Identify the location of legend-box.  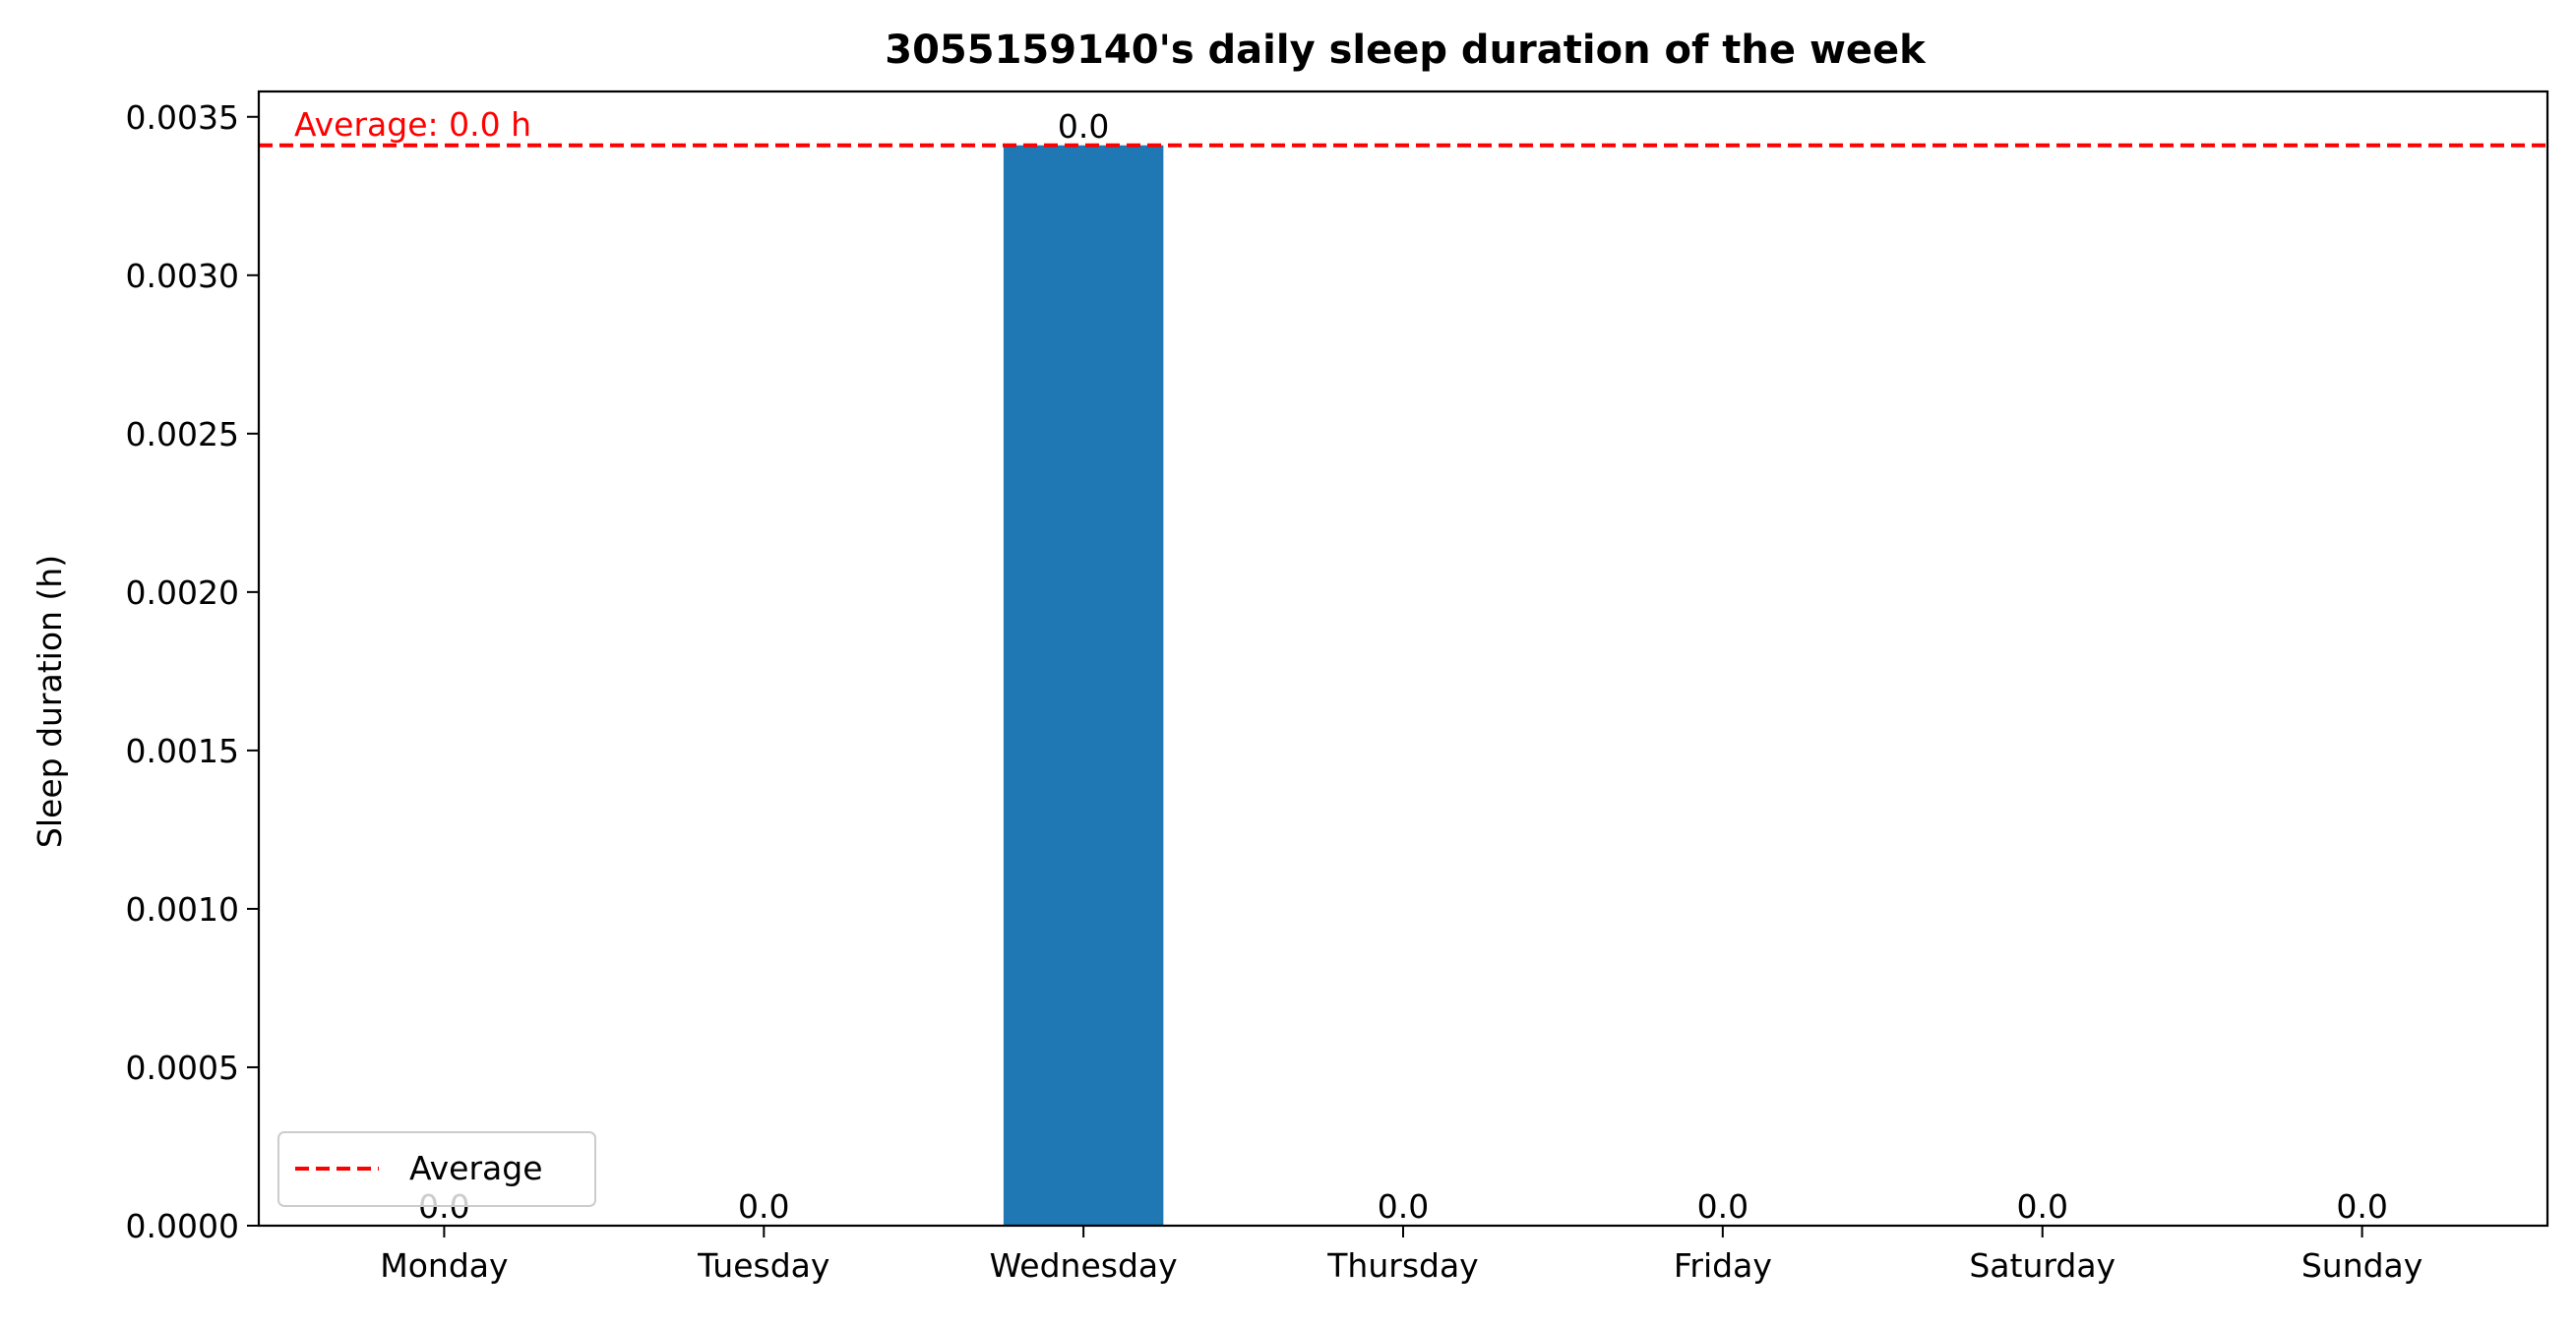
(436, 1169).